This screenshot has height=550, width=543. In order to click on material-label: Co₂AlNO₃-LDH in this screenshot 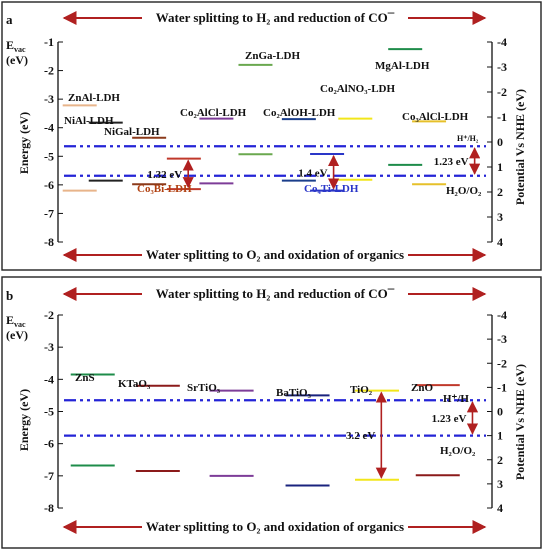, I will do `click(357, 89)`.